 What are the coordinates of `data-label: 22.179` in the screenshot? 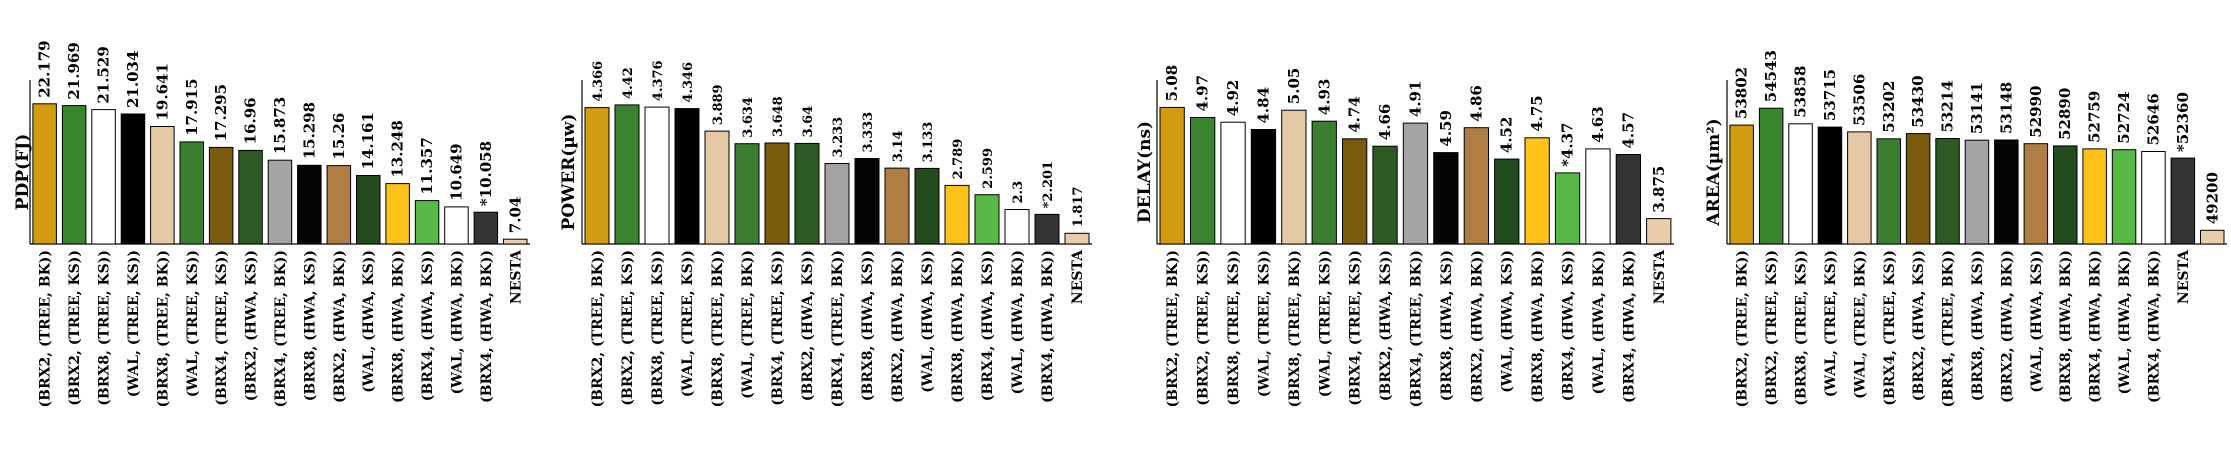 It's located at (45, 68).